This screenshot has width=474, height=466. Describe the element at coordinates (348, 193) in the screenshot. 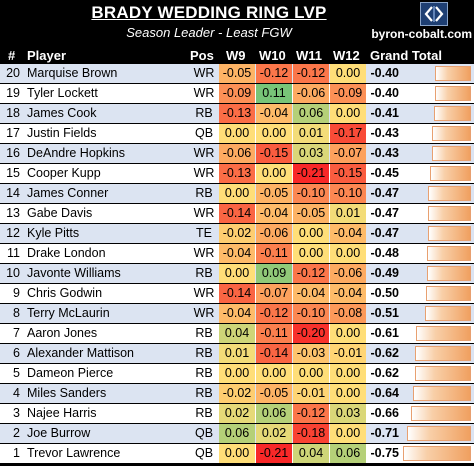

I see `w12-cell: -0.10` at that location.